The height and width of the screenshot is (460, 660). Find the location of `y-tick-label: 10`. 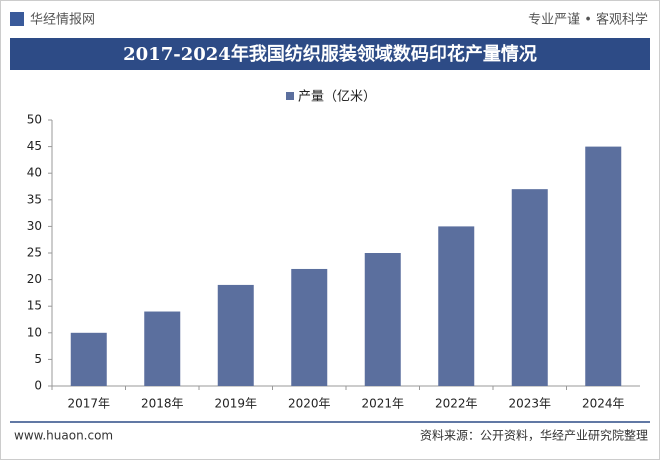

y-tick-label: 10 is located at coordinates (34, 332).